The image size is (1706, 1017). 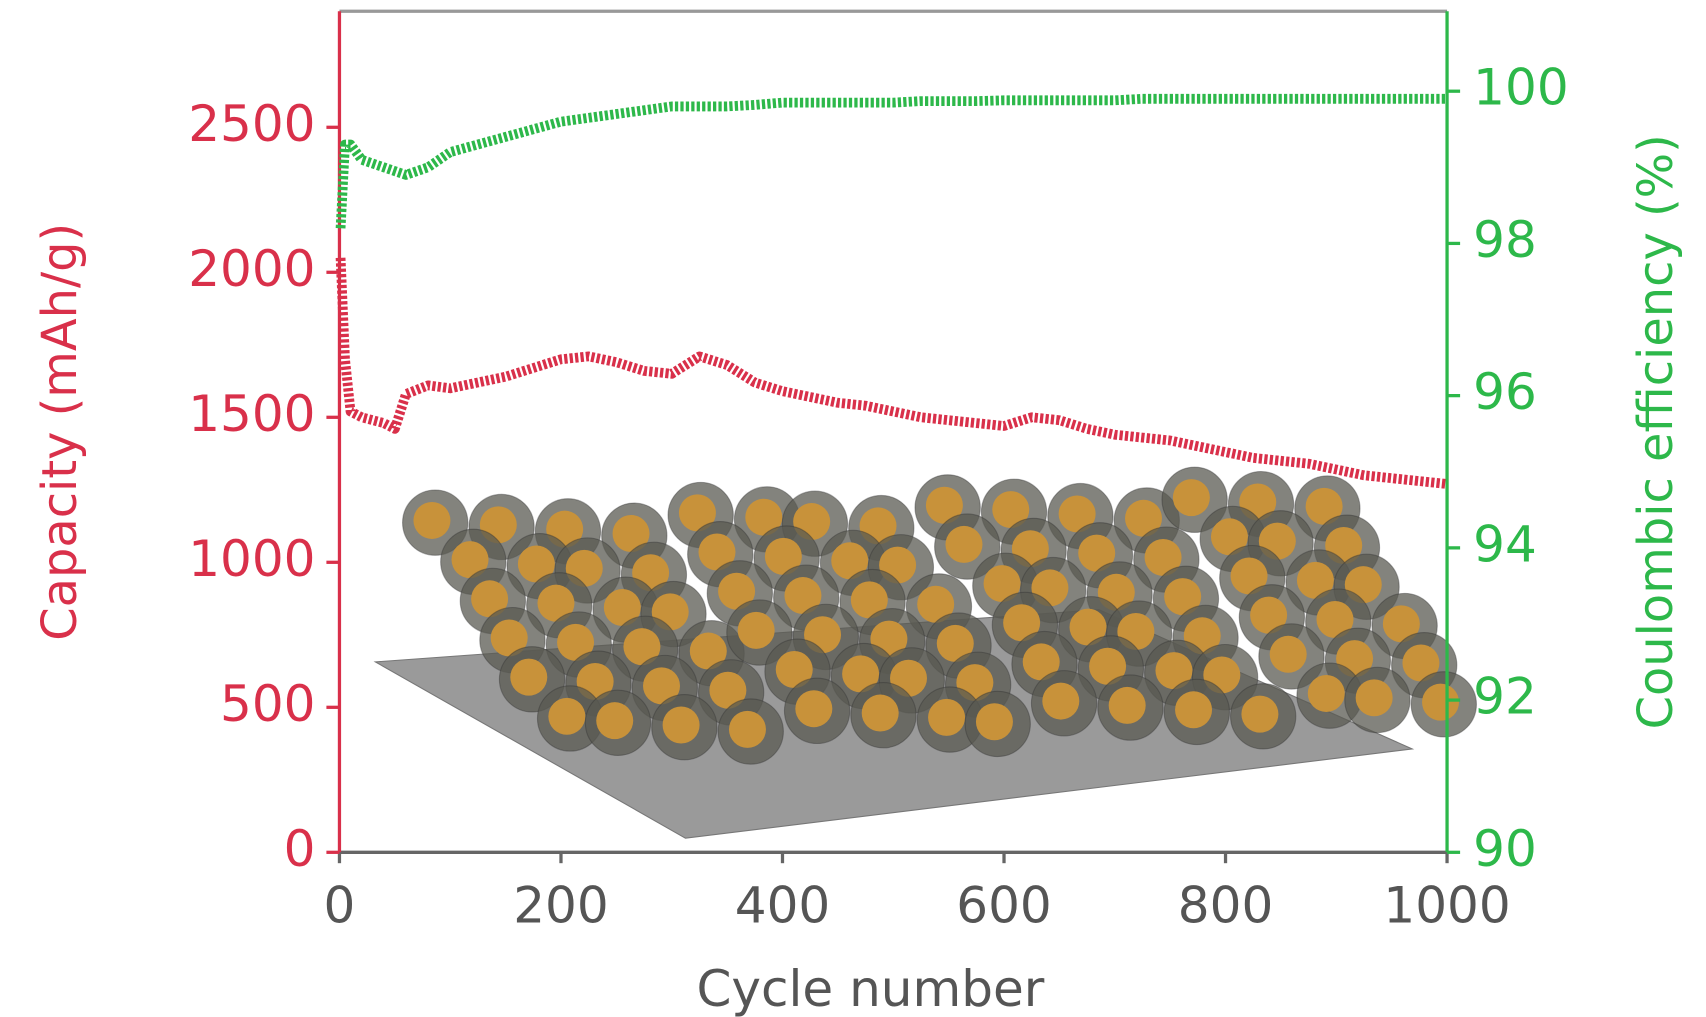 I want to click on y-tick-label: 0, so click(x=300, y=849).